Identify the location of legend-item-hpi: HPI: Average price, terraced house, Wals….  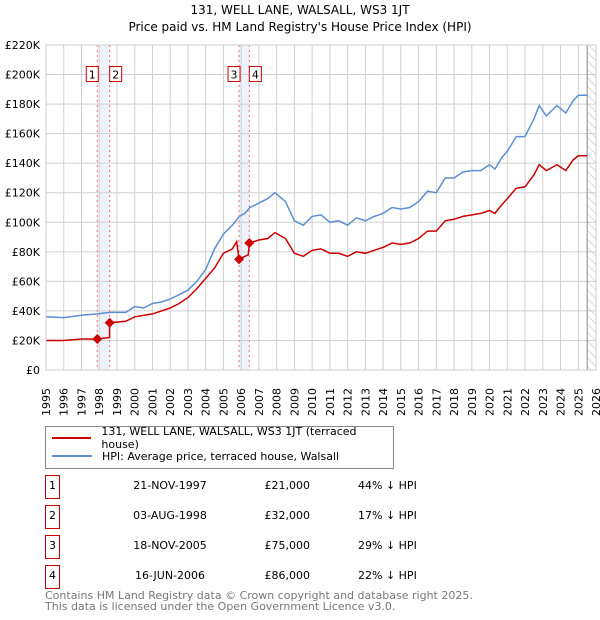
(195, 456).